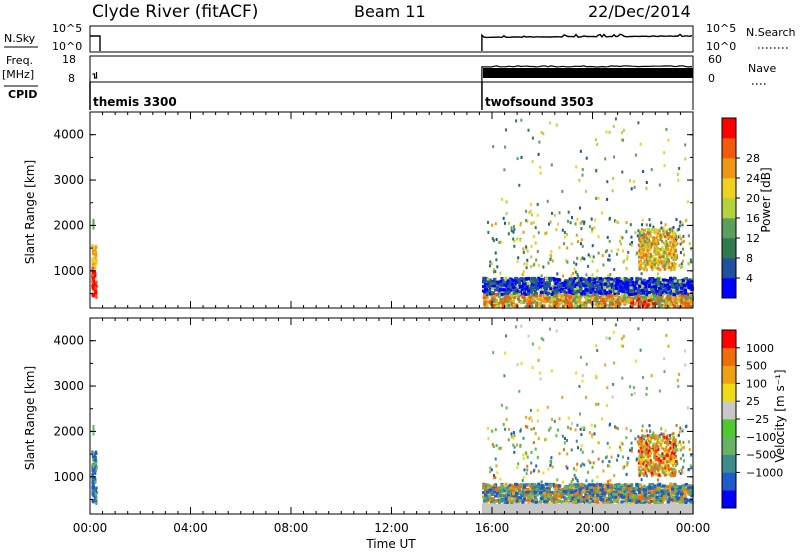 The width and height of the screenshot is (800, 554). Describe the element at coordinates (729, 188) in the screenshot. I see `colorbar-segment` at that location.